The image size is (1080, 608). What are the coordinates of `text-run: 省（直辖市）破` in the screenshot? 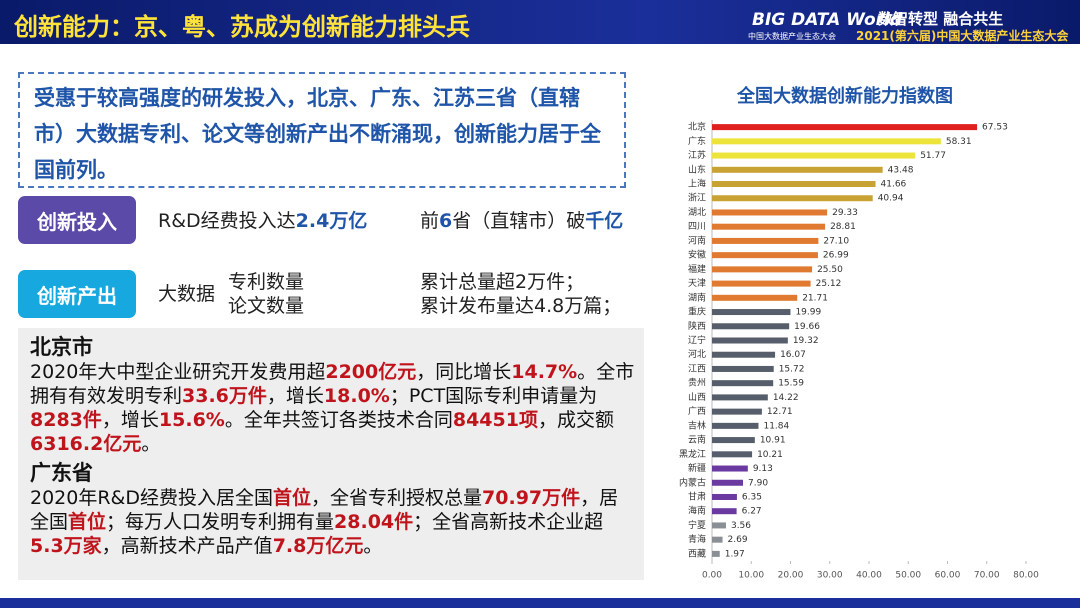 It's located at (519, 221).